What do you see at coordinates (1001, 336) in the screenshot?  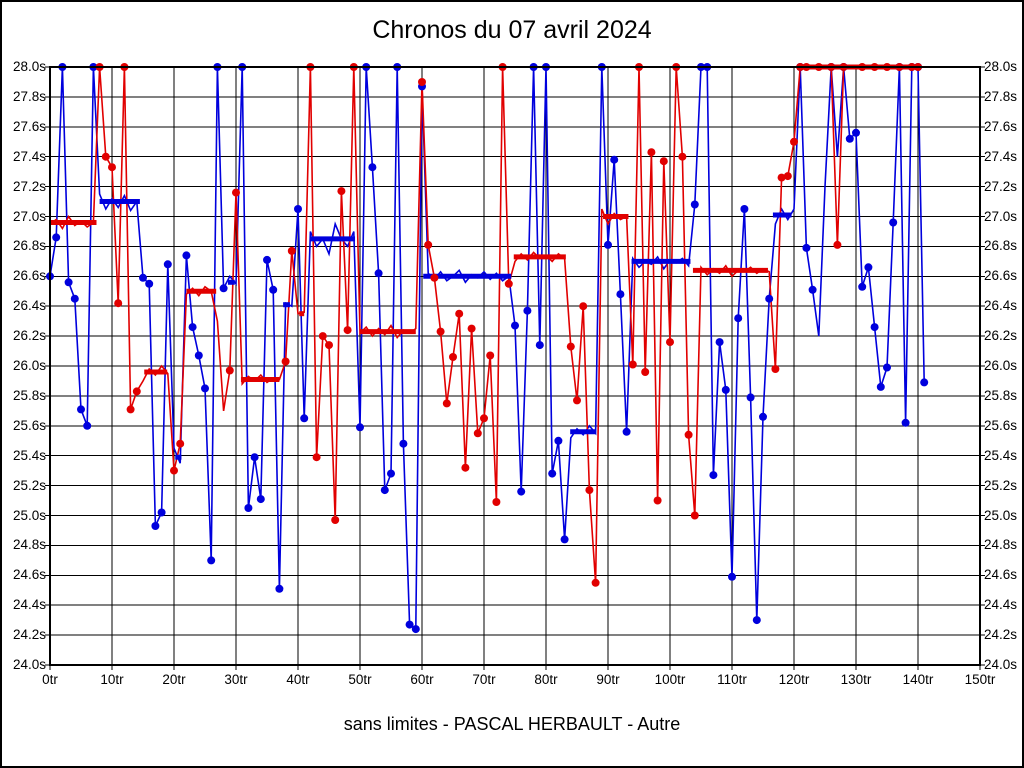 I see `y-tick-label-right: 26.2s` at bounding box center [1001, 336].